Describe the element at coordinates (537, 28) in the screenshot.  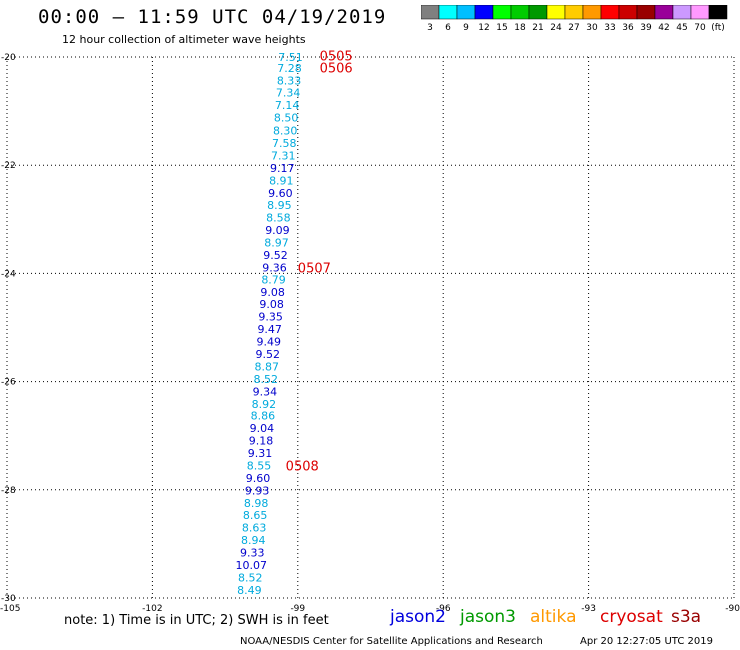
I see `color-scale-label: 21` at that location.